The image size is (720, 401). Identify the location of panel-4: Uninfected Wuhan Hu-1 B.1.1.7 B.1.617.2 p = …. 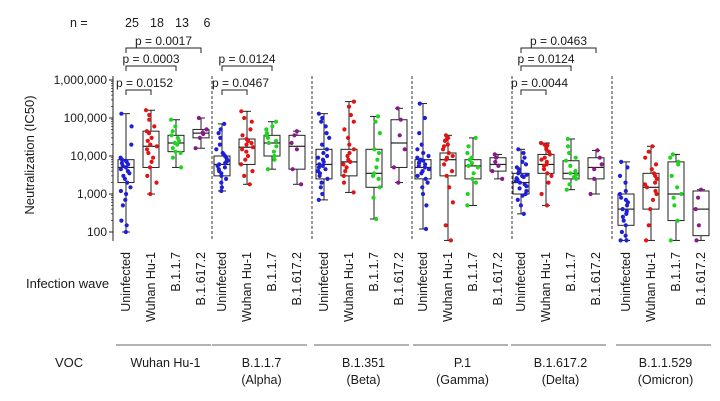
(558, 210).